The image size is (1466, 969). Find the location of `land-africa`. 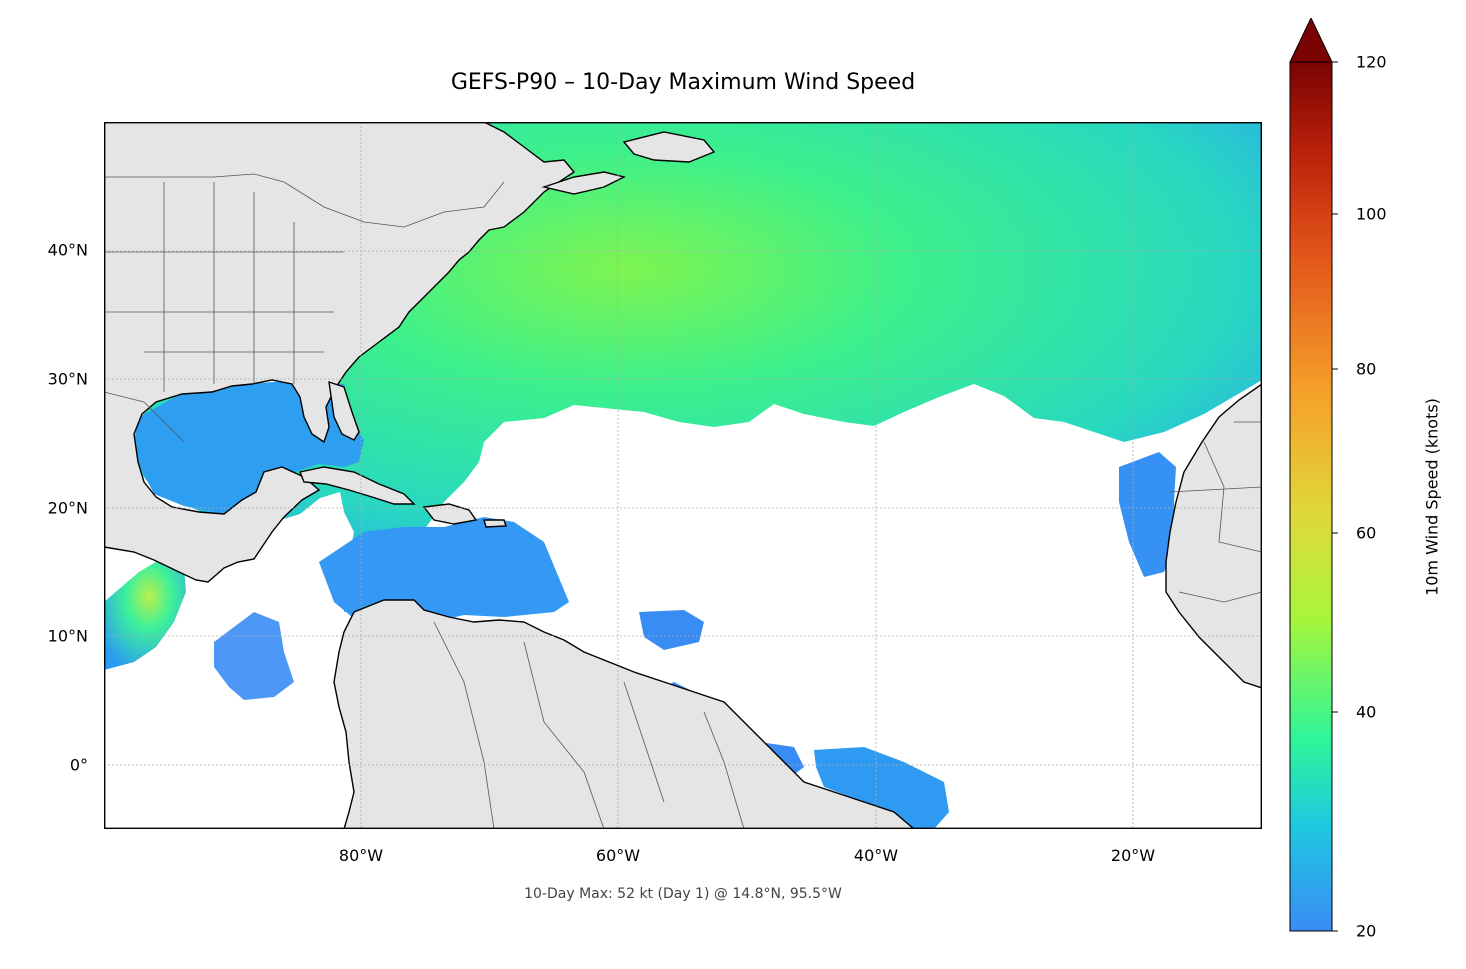

land-africa is located at coordinates (1213, 536).